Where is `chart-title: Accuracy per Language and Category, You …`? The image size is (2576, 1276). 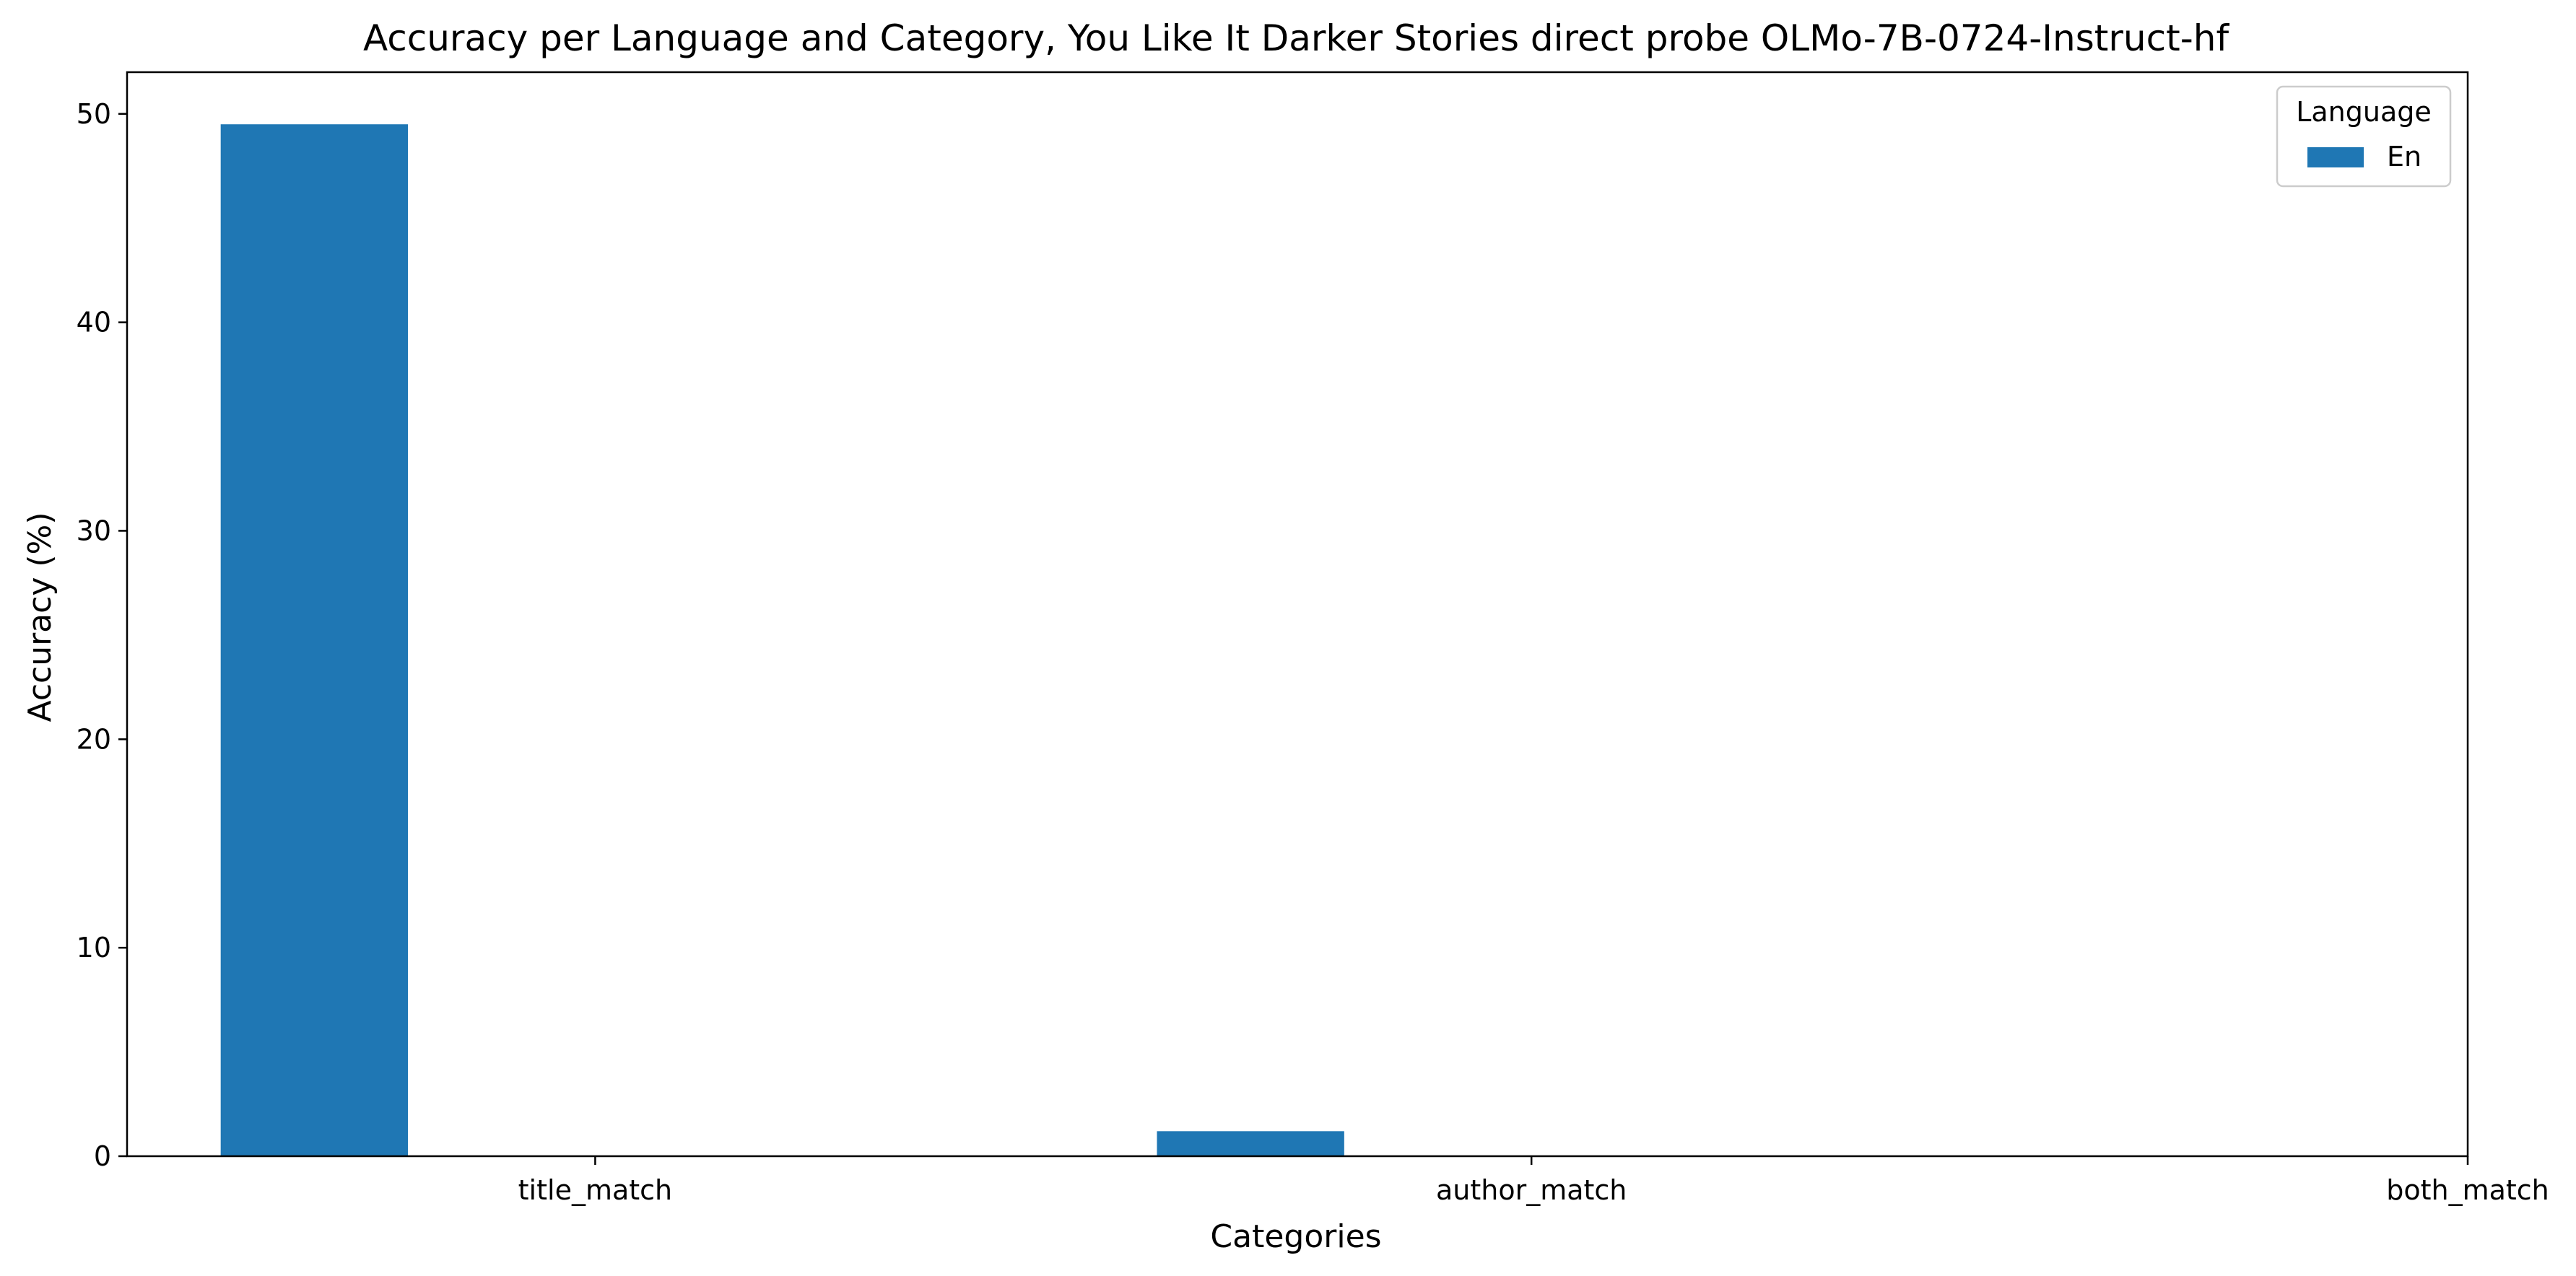 chart-title: Accuracy per Language and Category, You … is located at coordinates (1296, 38).